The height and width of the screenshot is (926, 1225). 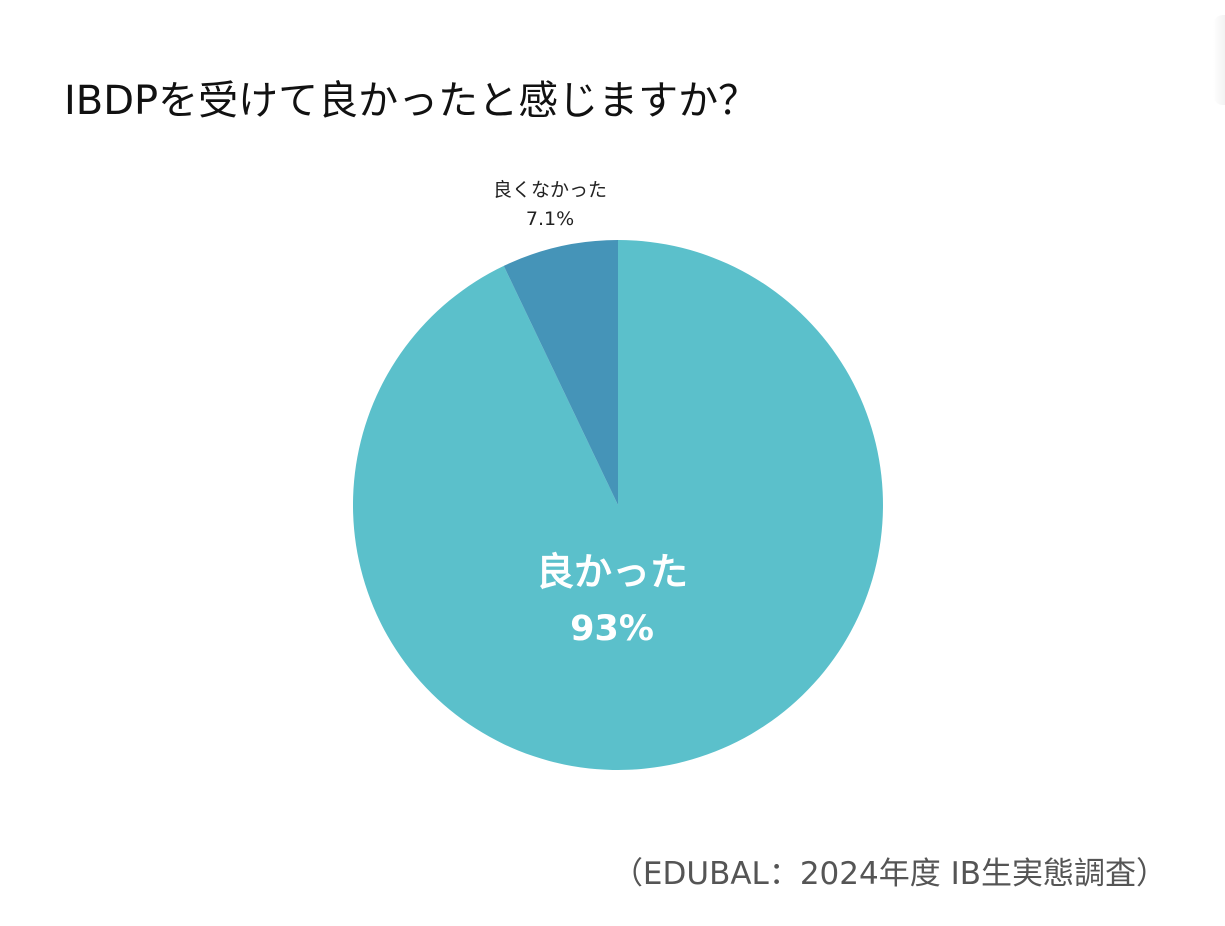 I want to click on chart-title: IBDPを受けて良かったと感じますか？, so click(x=411, y=101).